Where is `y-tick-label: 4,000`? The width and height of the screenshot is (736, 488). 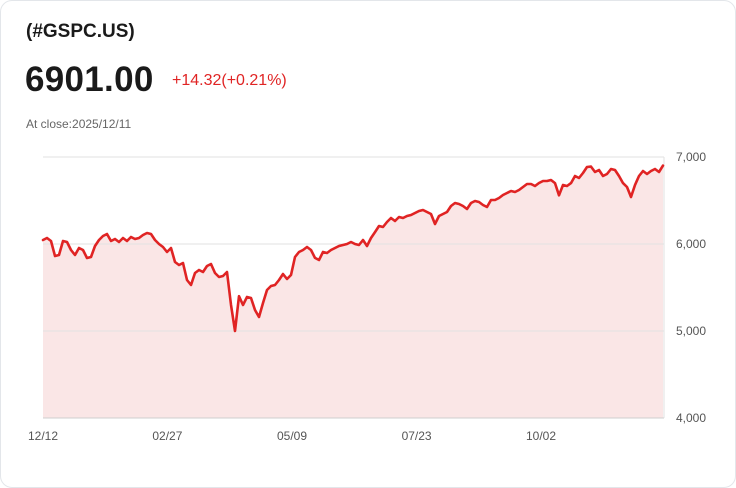
y-tick-label: 4,000 is located at coordinates (691, 418).